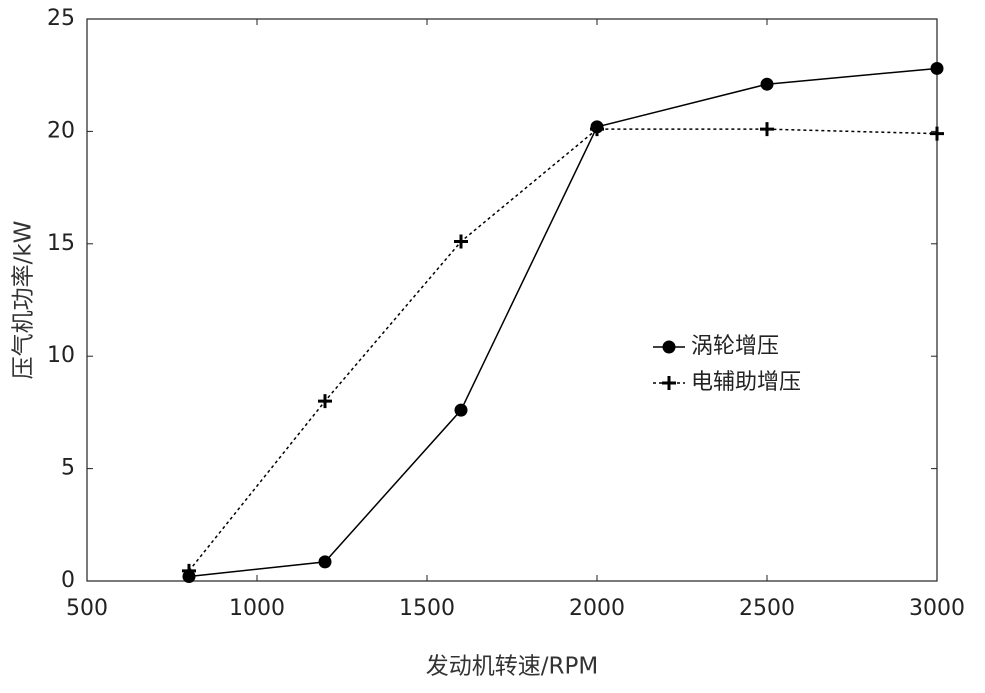  I want to click on y-tick-label: 15, so click(61, 243).